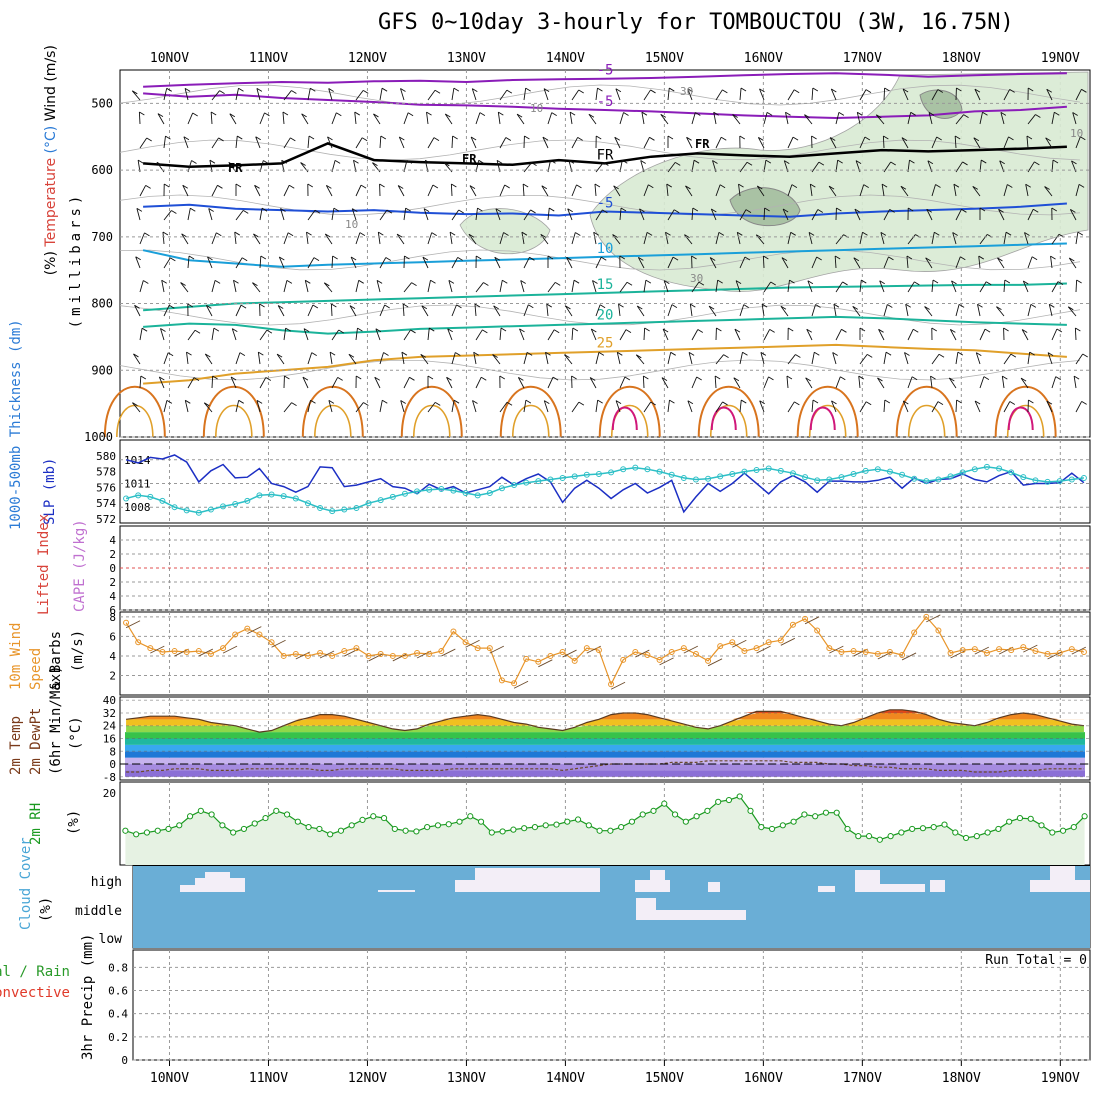  What do you see at coordinates (605, 729) in the screenshot?
I see `temp-band-top` at bounding box center [605, 729].